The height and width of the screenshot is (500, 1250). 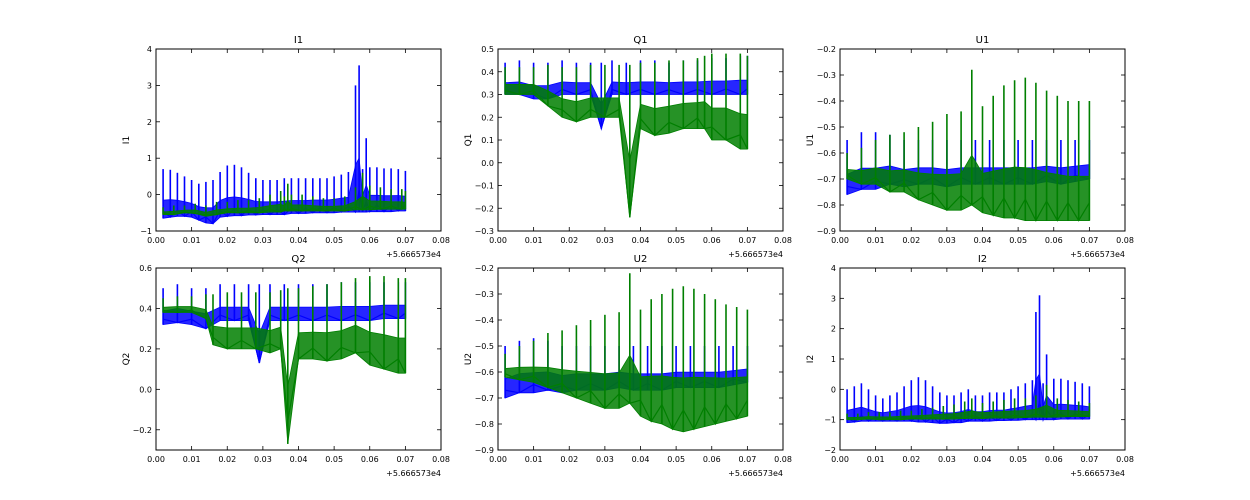 I want to click on x-tick-label-U1: 0.00, so click(x=840, y=240).